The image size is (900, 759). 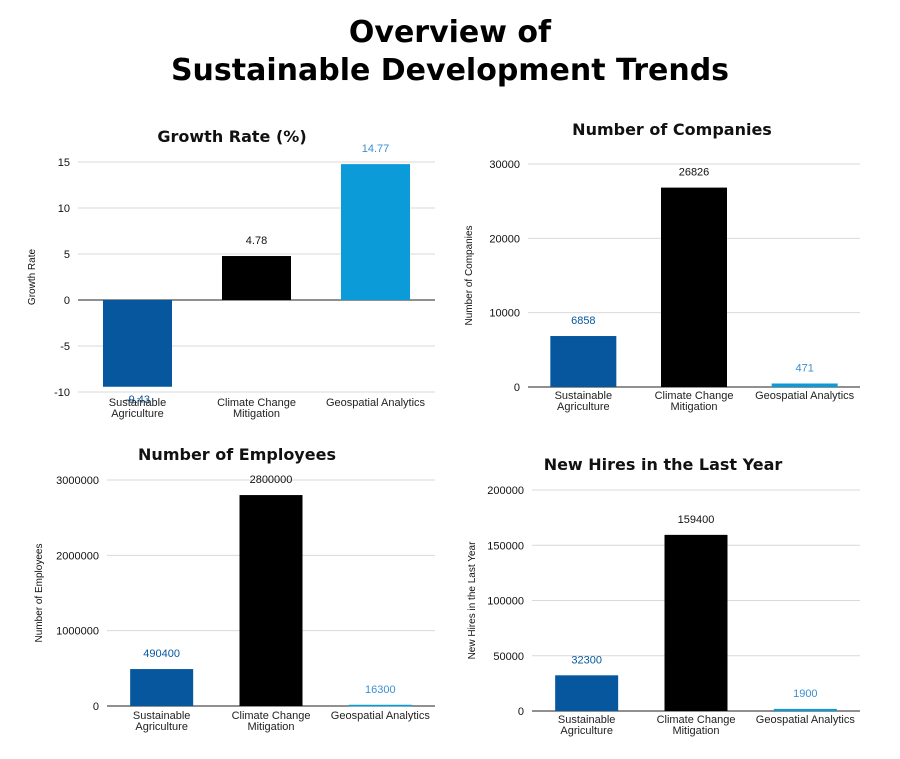 I want to click on y-tick-label: 200000, so click(x=505, y=491).